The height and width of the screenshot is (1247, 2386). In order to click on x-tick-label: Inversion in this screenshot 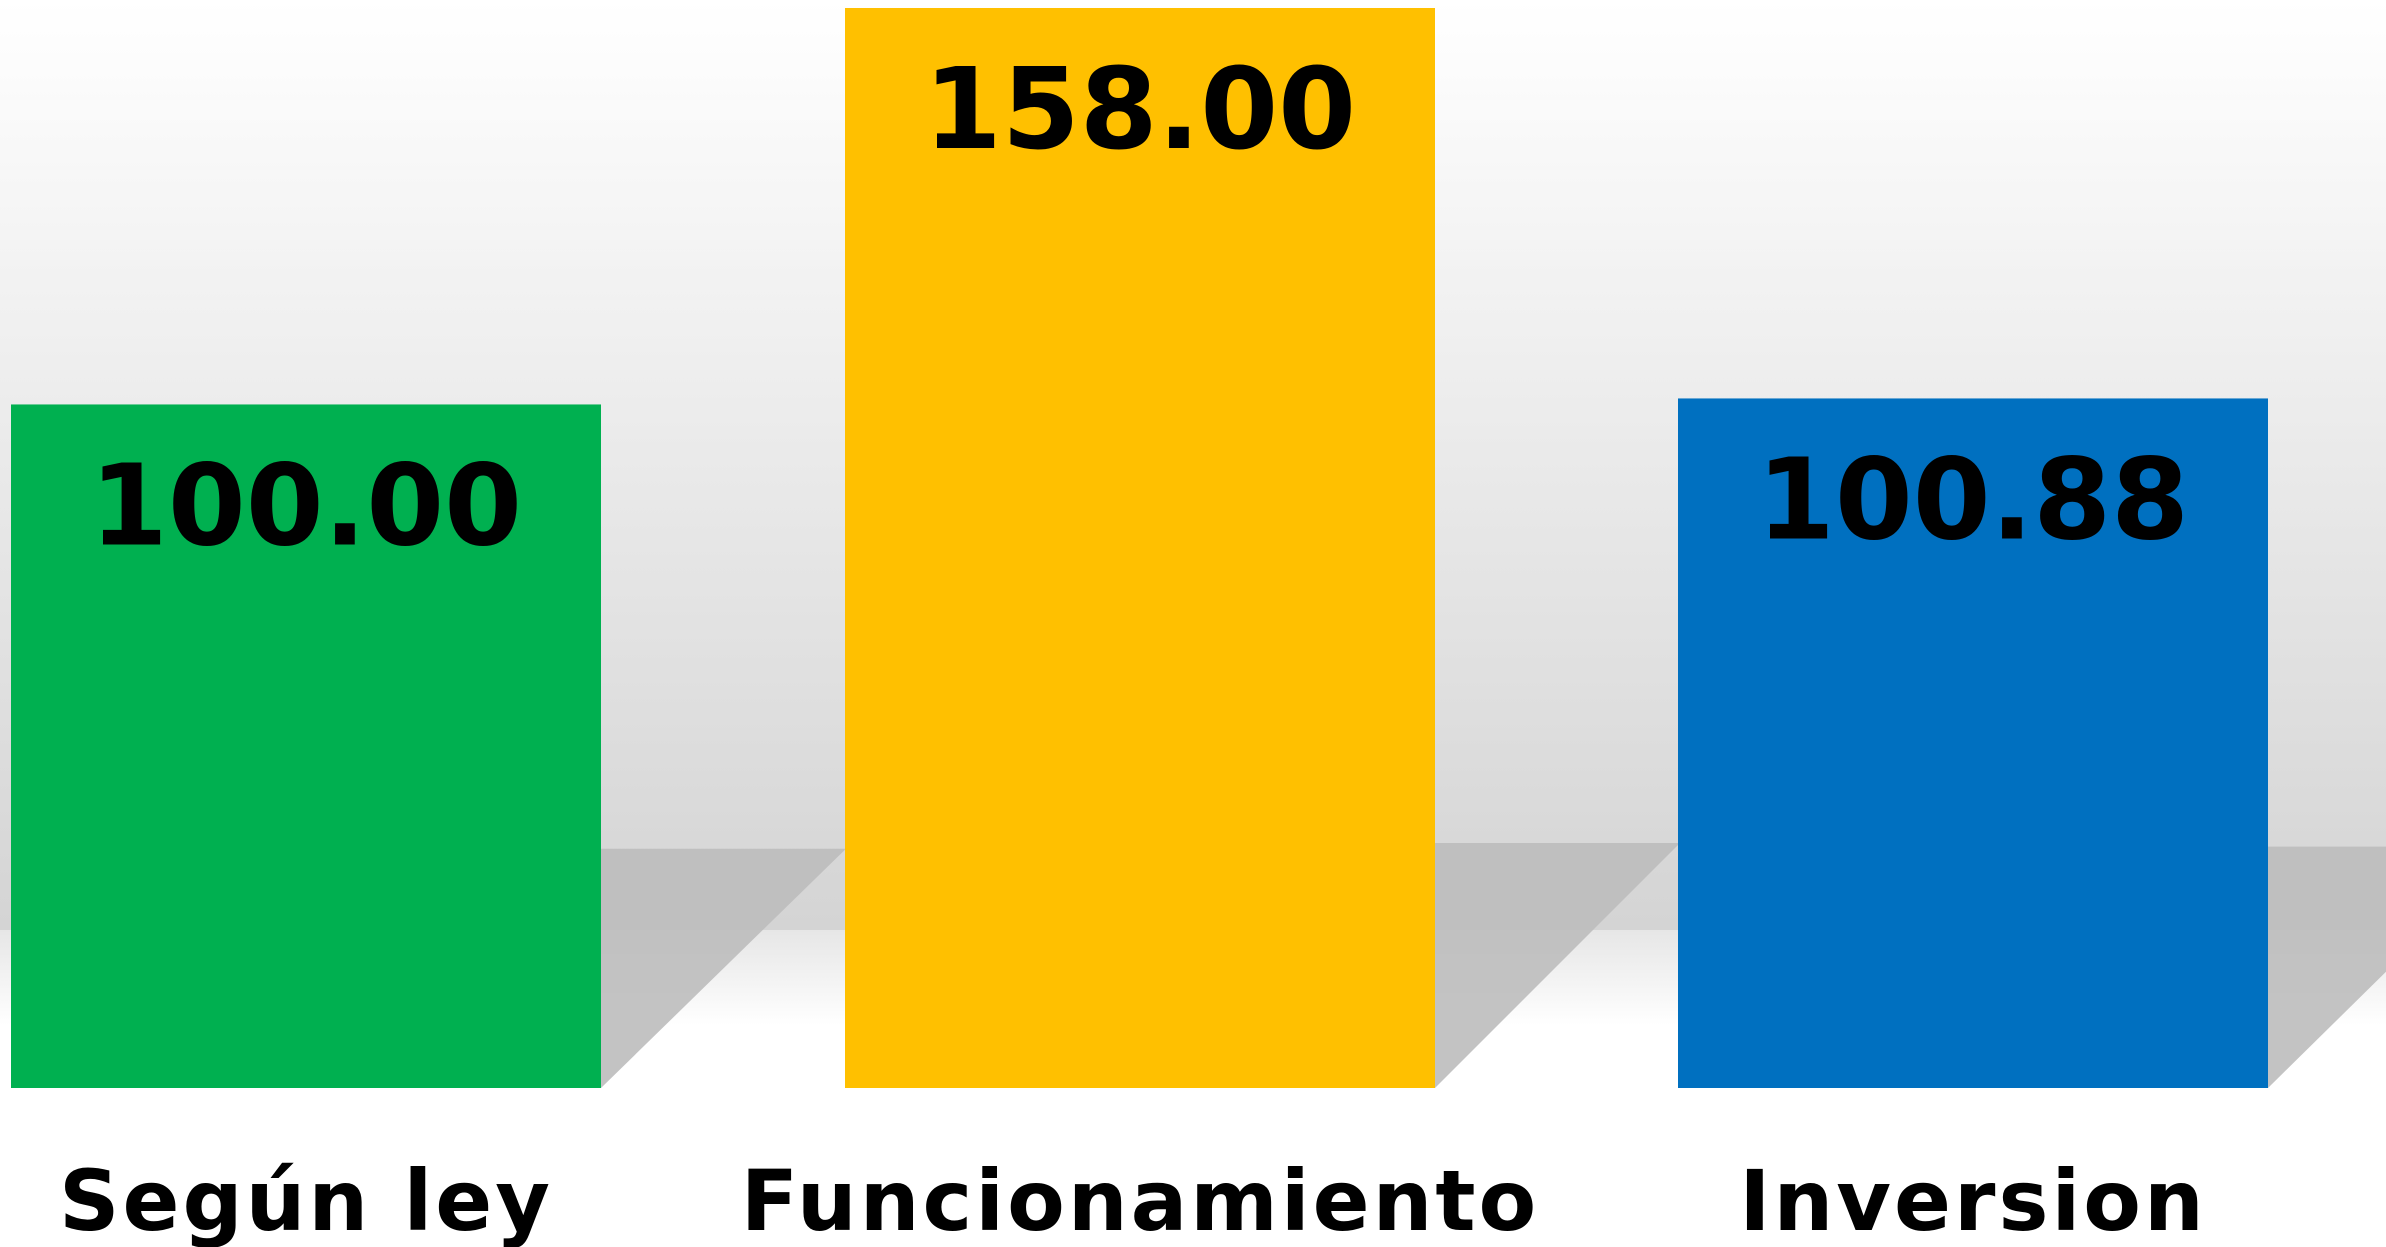, I will do `click(1973, 1199)`.